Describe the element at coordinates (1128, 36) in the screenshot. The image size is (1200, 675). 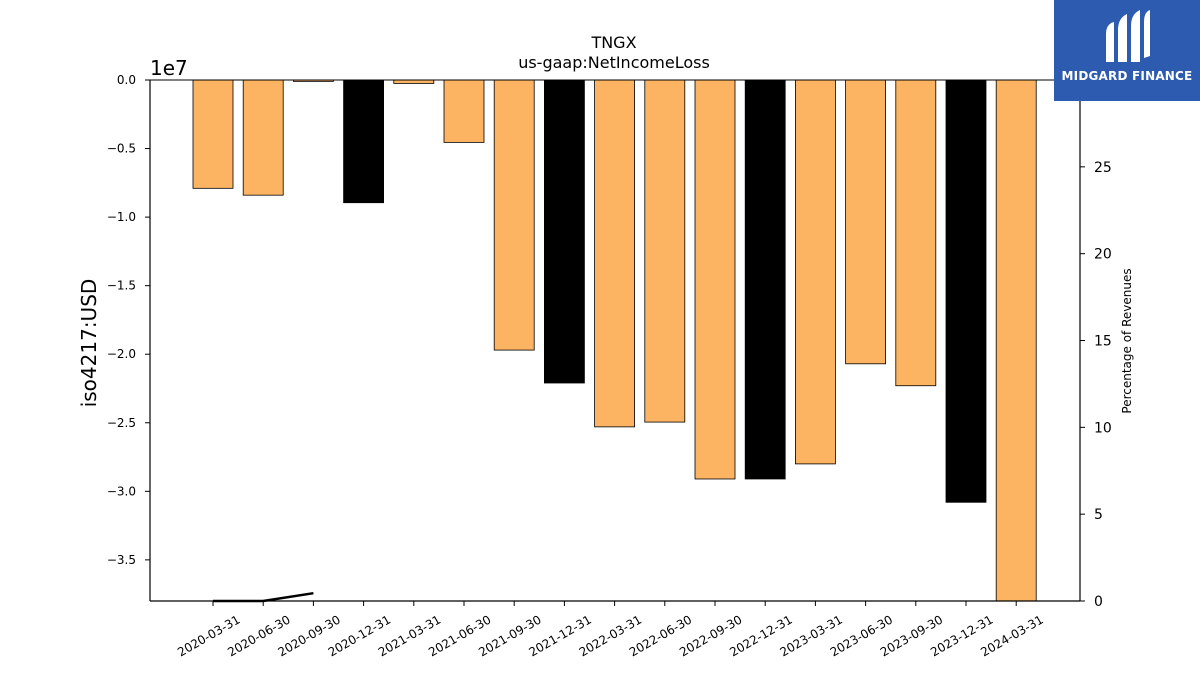
I see `logo-emblem-icon` at that location.